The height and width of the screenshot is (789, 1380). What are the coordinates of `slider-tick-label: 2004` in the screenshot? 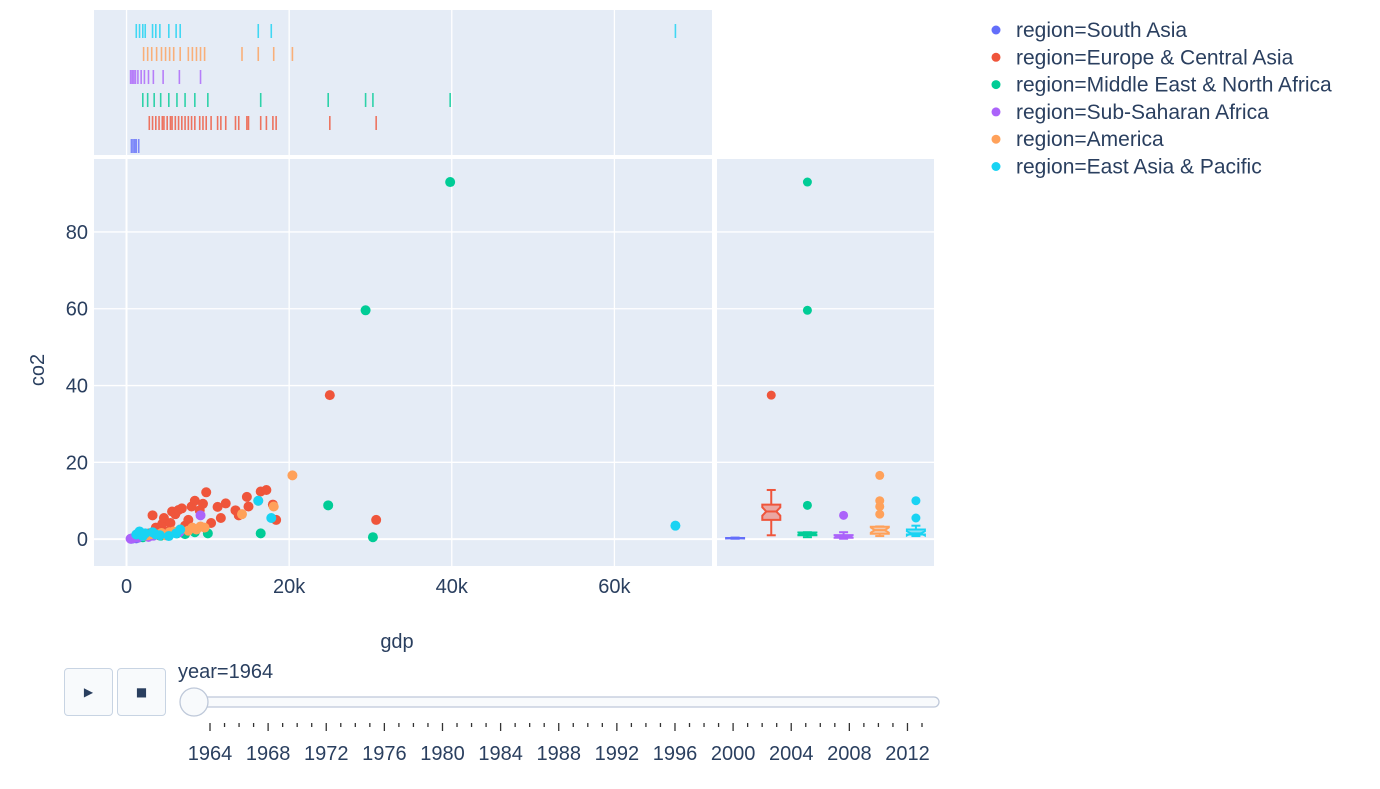 It's located at (791, 754).